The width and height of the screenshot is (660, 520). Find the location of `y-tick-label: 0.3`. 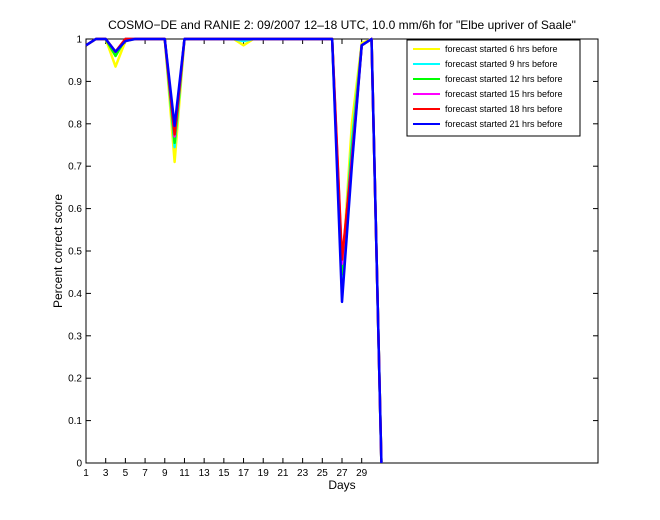

y-tick-label: 0.3 is located at coordinates (75, 336).